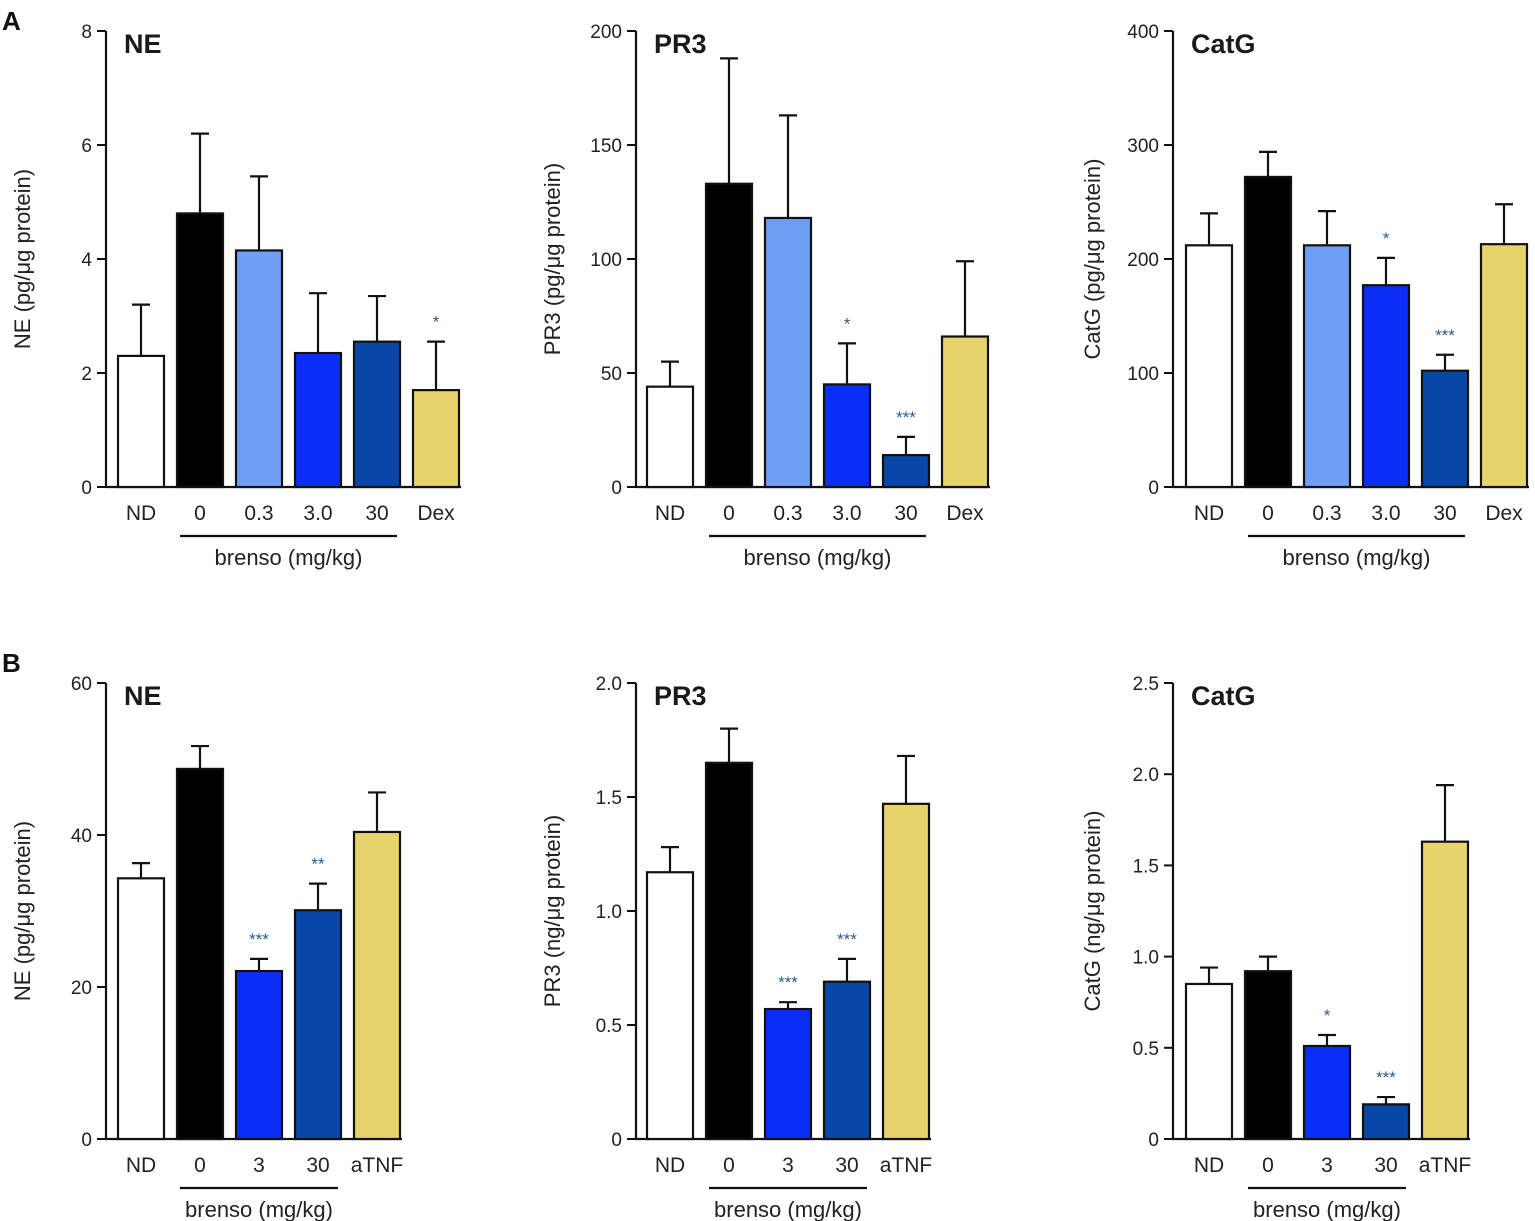 The height and width of the screenshot is (1221, 1535). What do you see at coordinates (86, 260) in the screenshot?
I see `y-tick-label: 4` at bounding box center [86, 260].